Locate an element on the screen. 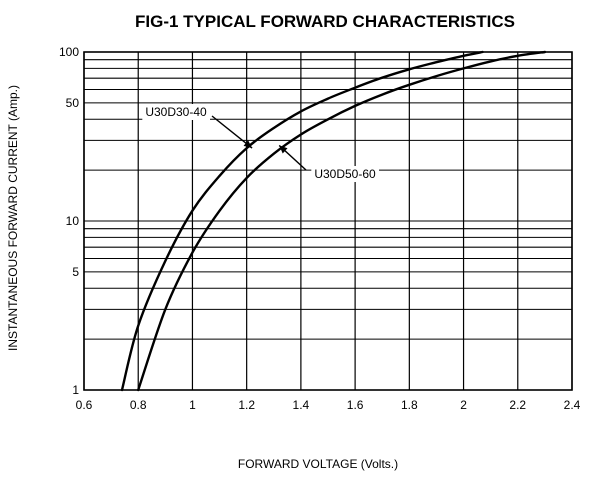 The image size is (591, 485). y-tick-label: 10 is located at coordinates (73, 221).